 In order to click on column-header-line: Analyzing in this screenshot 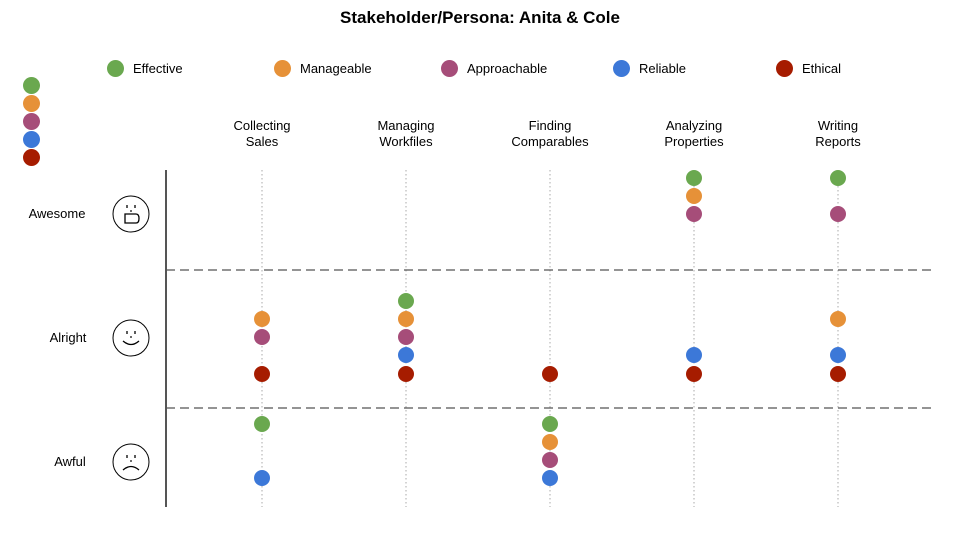, I will do `click(694, 125)`.